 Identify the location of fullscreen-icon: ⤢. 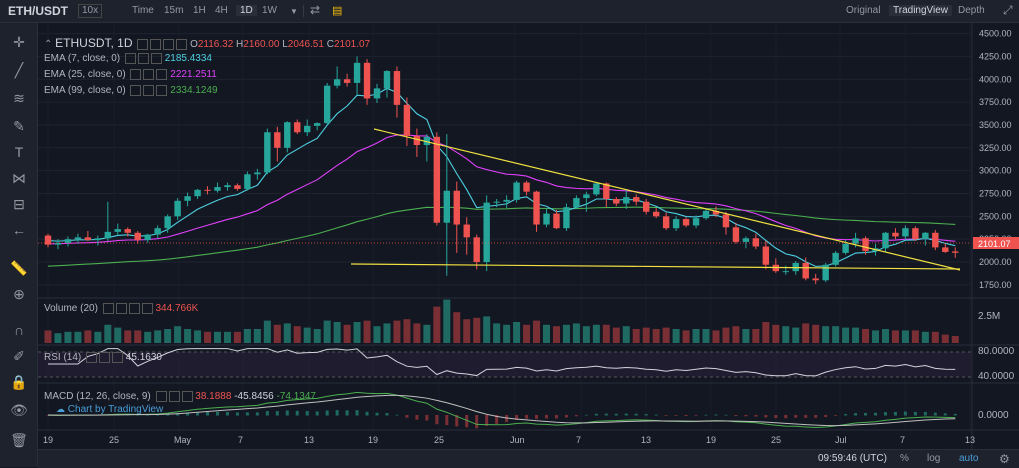
(1008, 10).